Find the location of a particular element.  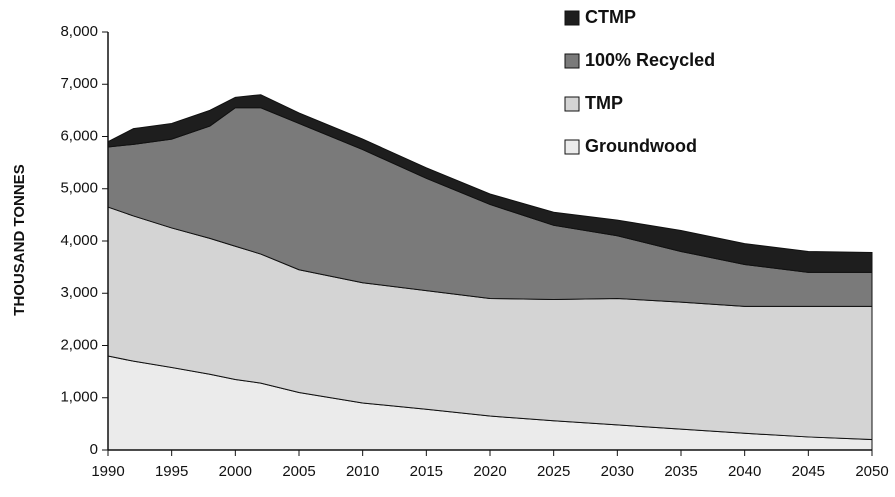

x-tick-label: 1990 is located at coordinates (107, 471).